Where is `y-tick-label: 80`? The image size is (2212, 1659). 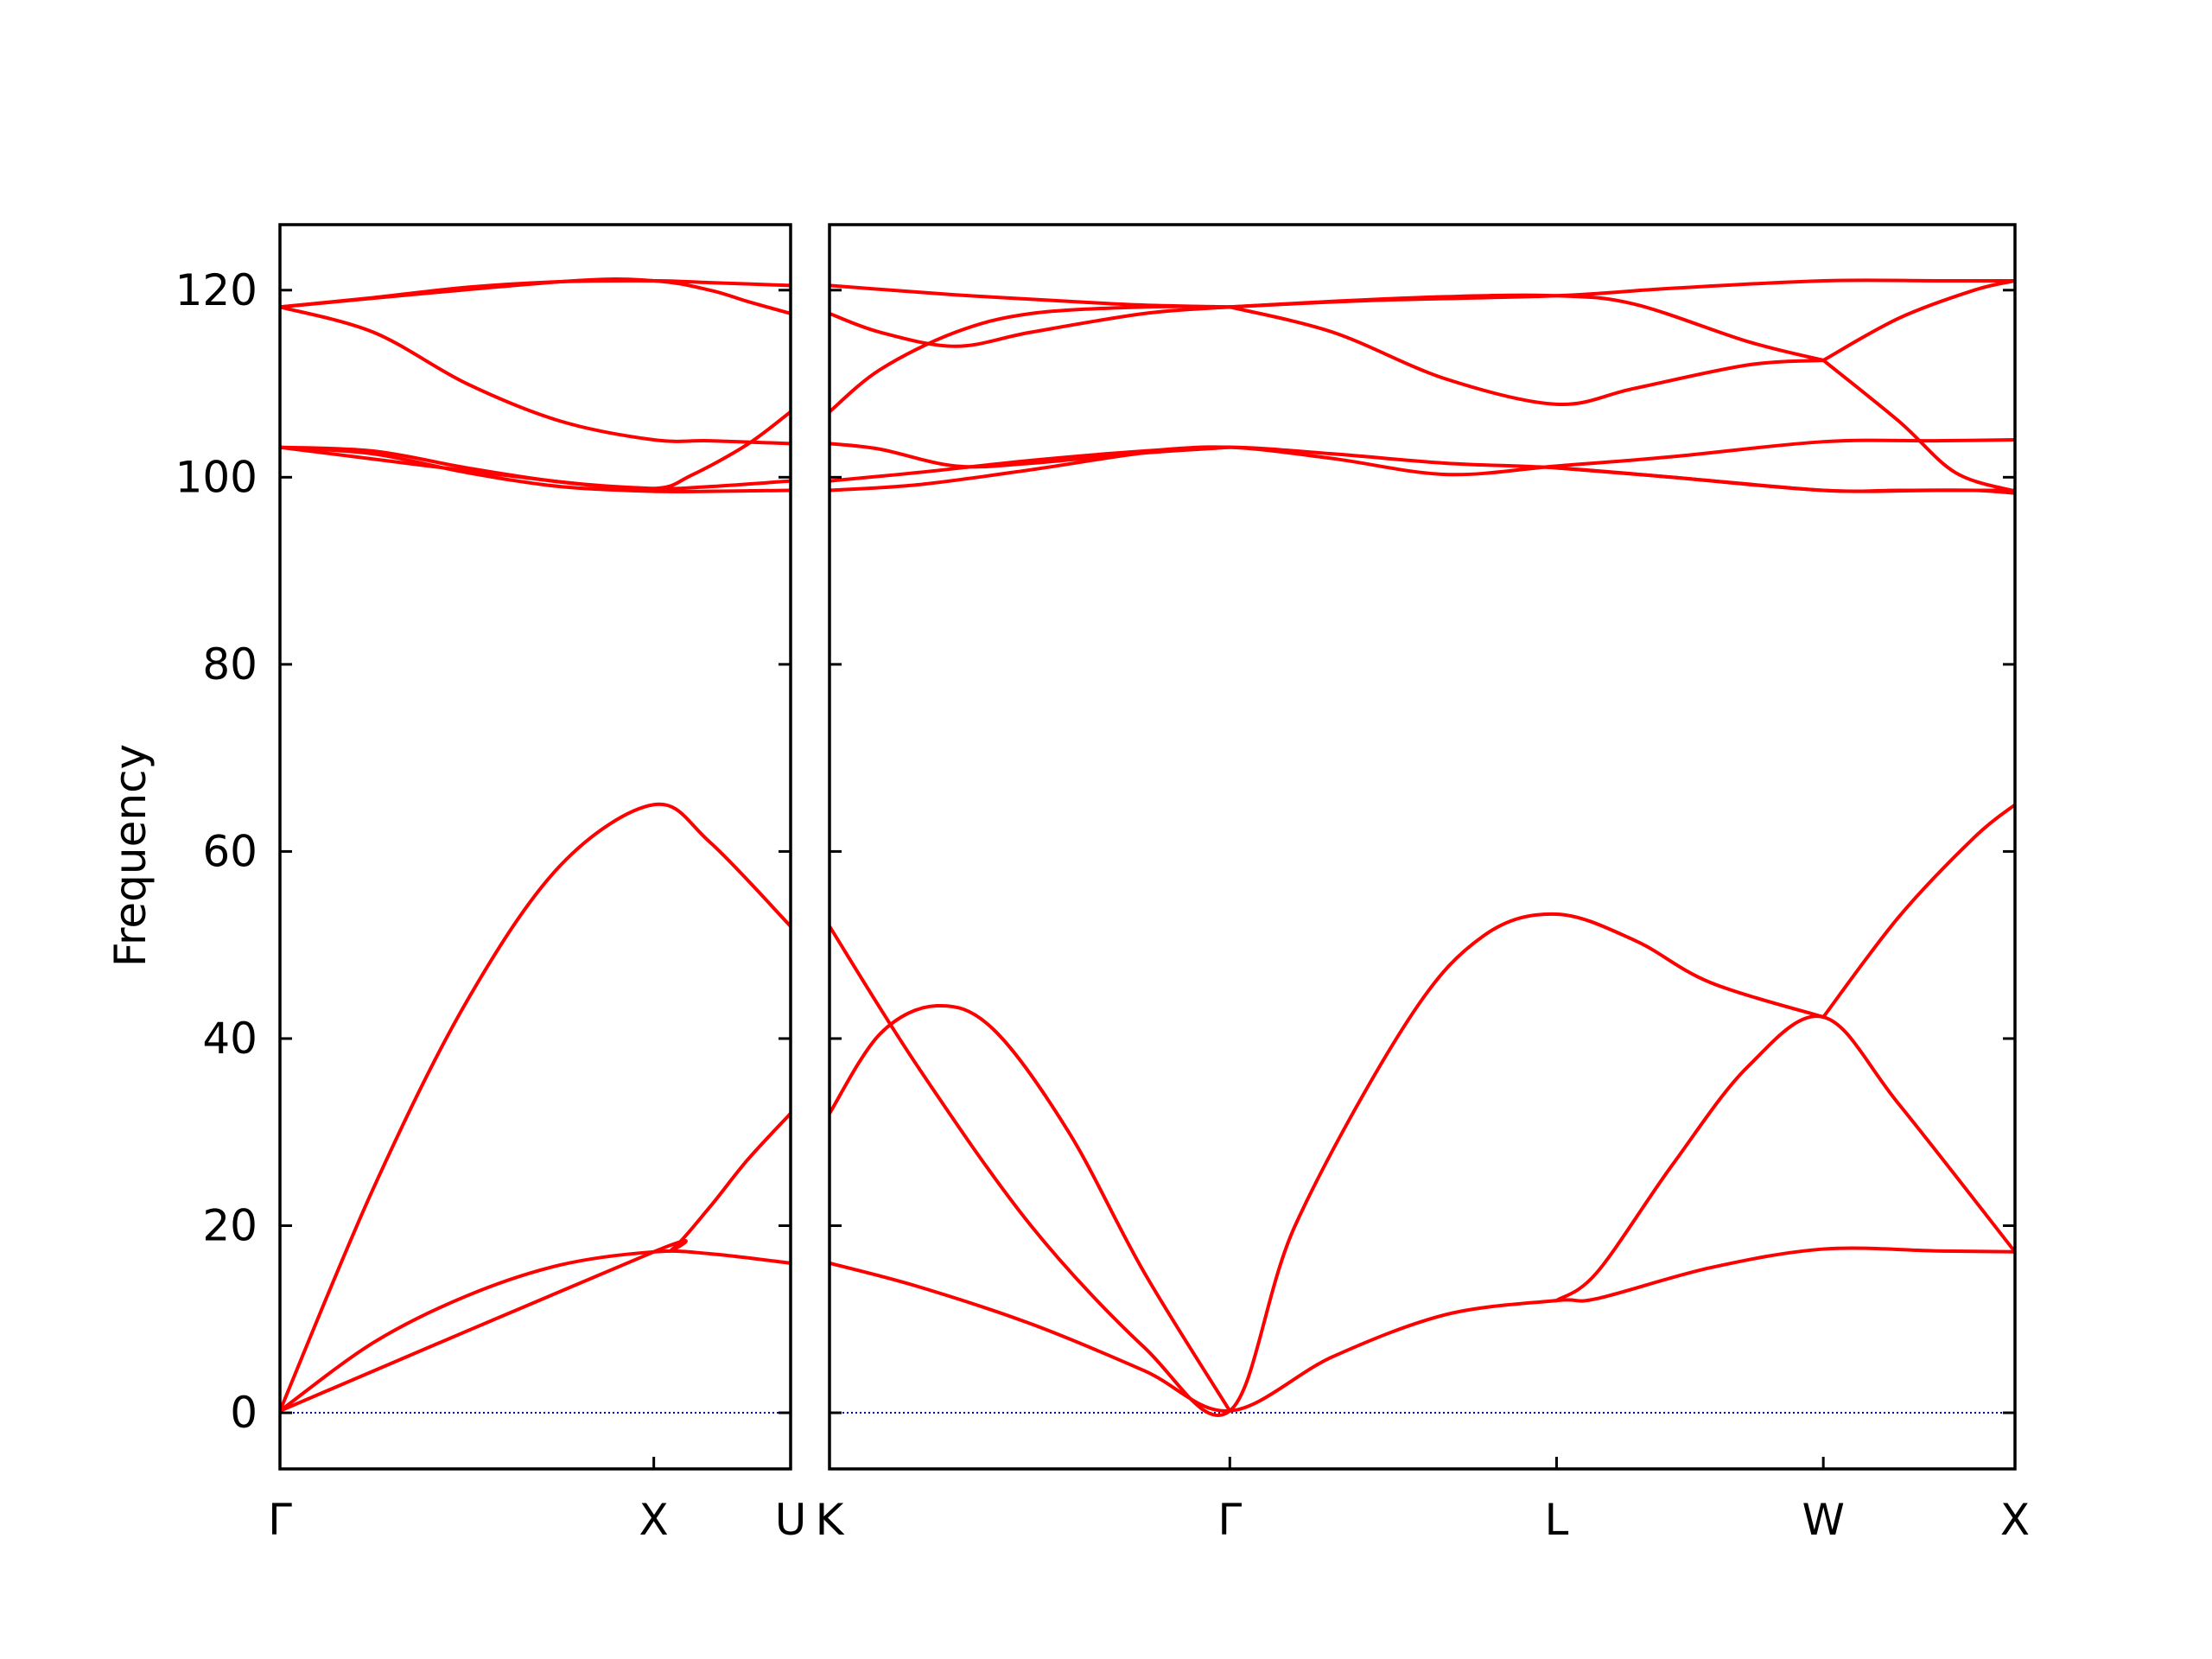
y-tick-label: 80 is located at coordinates (230, 664).